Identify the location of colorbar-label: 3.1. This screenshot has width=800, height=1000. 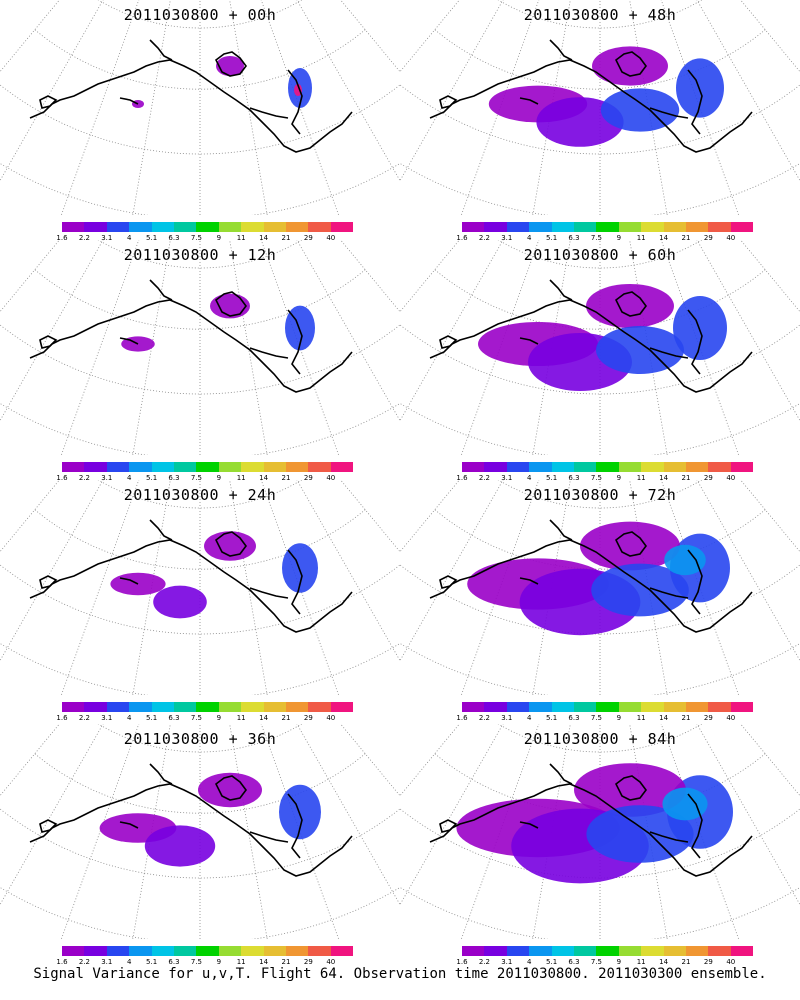
(507, 718).